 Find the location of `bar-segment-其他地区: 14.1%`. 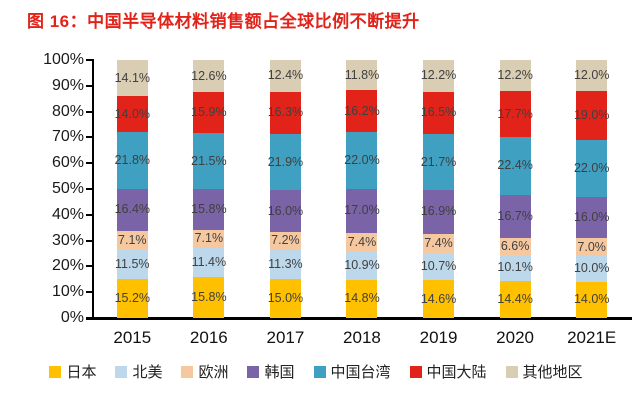

bar-segment-其他地区: 14.1% is located at coordinates (132, 78).